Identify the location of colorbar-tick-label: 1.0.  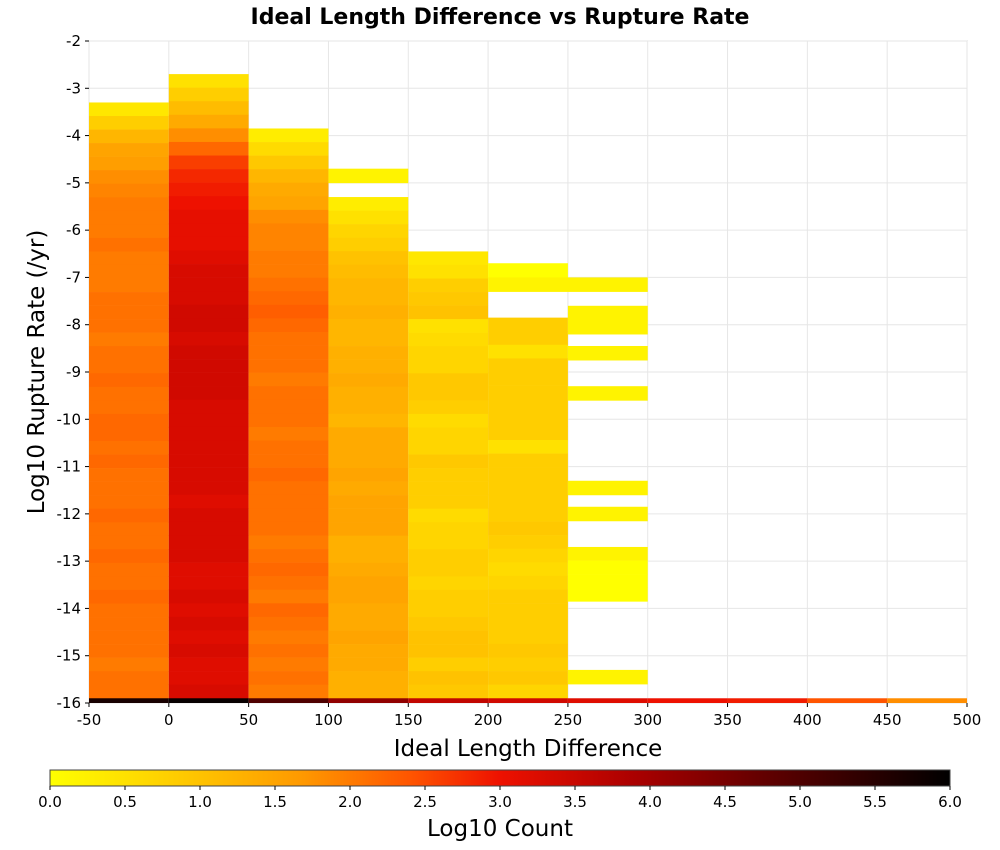
(200, 802).